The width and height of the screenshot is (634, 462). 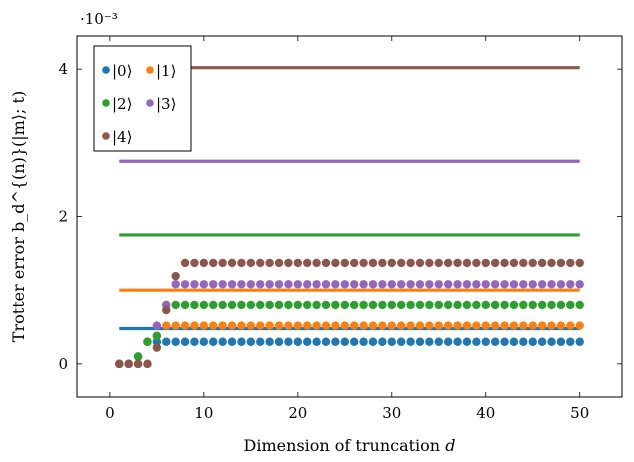 I want to click on y-tick-label: 4, so click(x=63, y=69).